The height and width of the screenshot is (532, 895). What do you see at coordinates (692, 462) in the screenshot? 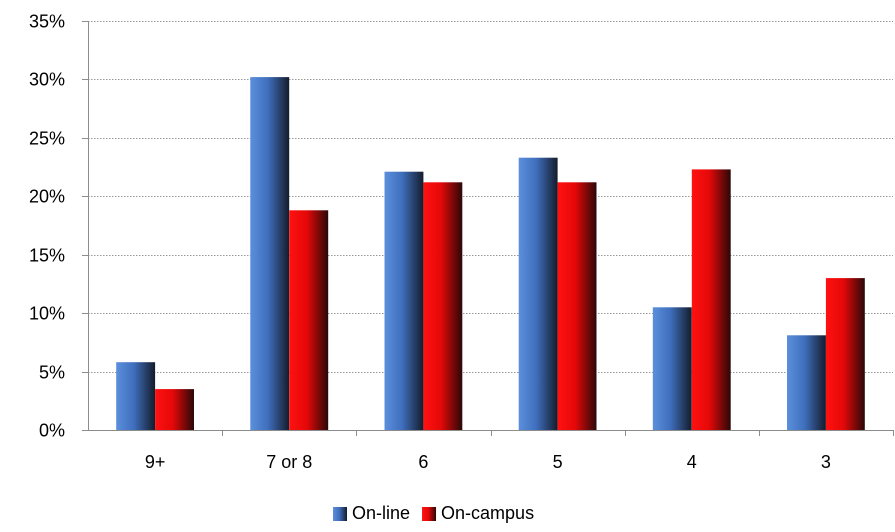
I see `x-tick-label: 4` at bounding box center [692, 462].